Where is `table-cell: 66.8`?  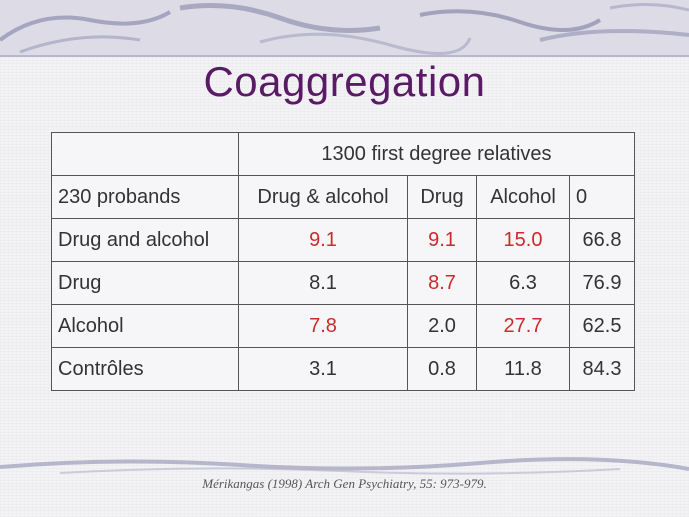 table-cell: 66.8 is located at coordinates (602, 240).